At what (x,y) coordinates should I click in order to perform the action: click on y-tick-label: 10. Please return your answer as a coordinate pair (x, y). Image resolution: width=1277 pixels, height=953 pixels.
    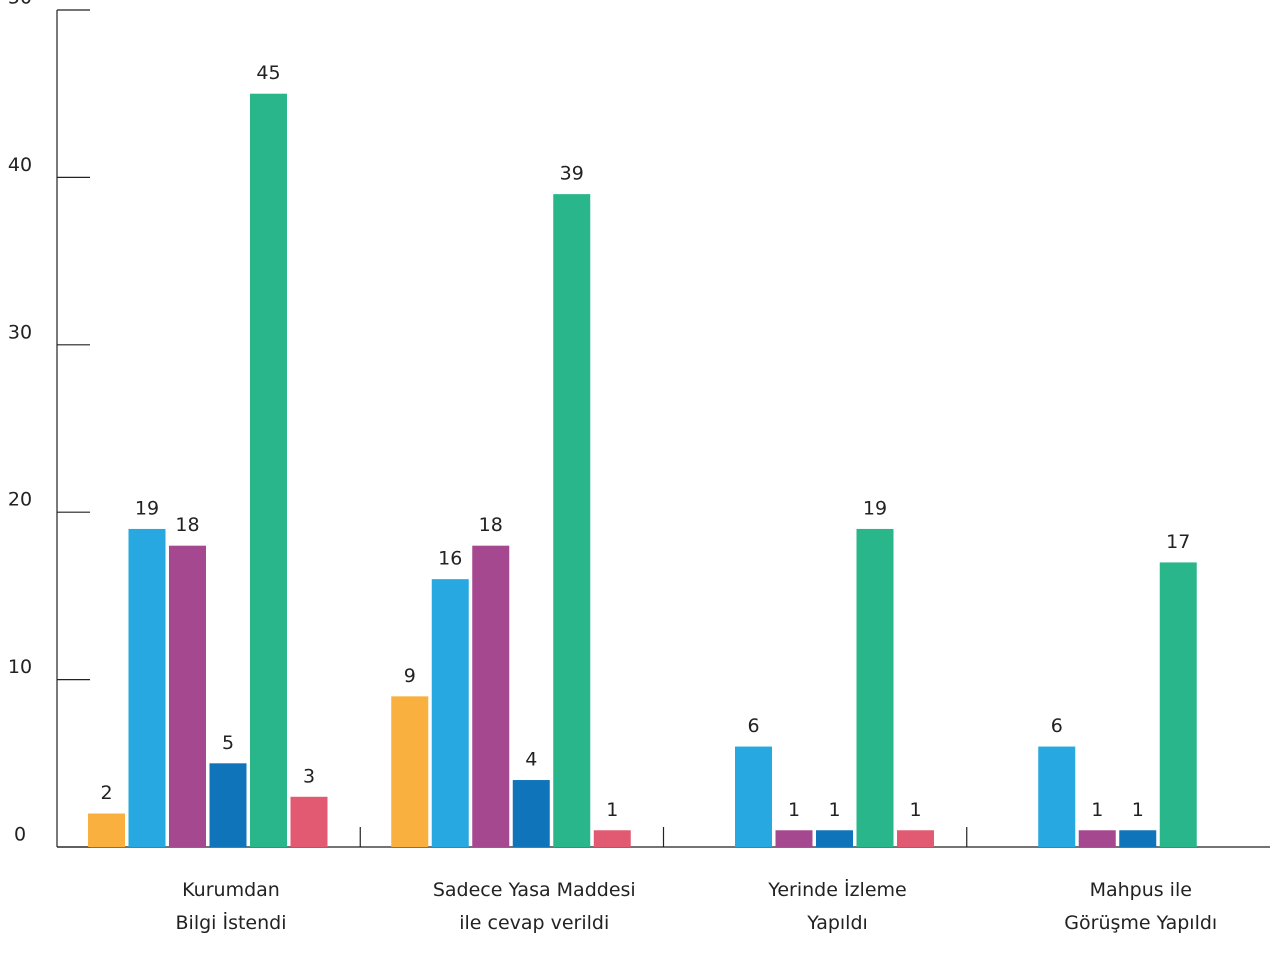
    Looking at the image, I should click on (20, 667).